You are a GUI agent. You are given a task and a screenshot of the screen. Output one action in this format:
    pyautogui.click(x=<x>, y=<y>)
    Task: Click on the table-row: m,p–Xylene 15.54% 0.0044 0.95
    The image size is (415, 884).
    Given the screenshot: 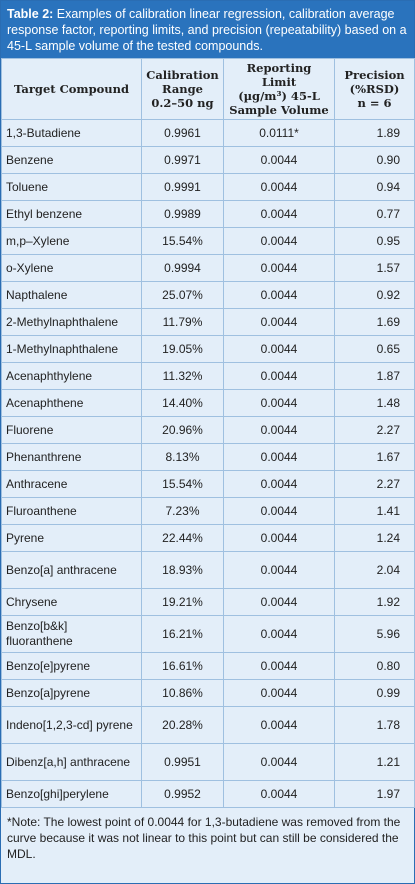 What is the action you would take?
    pyautogui.click(x=208, y=241)
    